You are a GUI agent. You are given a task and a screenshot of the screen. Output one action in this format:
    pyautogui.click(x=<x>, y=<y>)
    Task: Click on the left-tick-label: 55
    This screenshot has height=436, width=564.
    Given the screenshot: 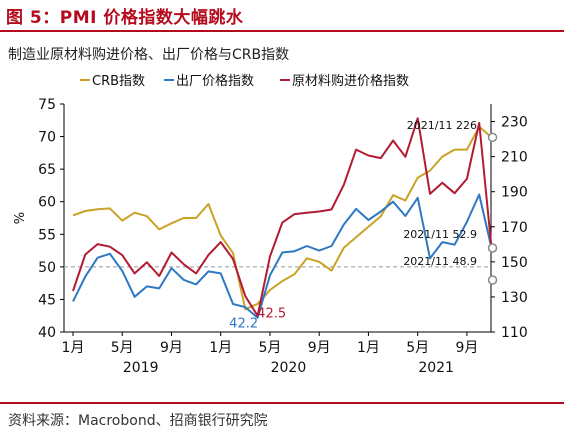 What is the action you would take?
    pyautogui.click(x=47, y=235)
    